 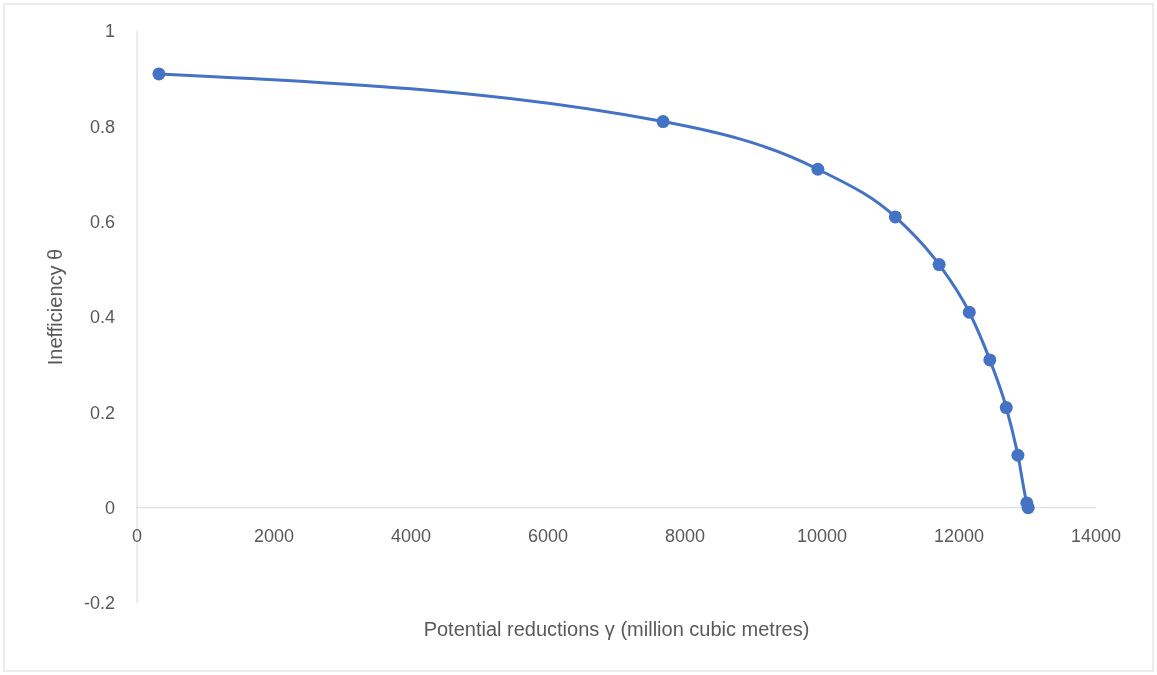 I want to click on x-tick-label: 6000, so click(x=548, y=535).